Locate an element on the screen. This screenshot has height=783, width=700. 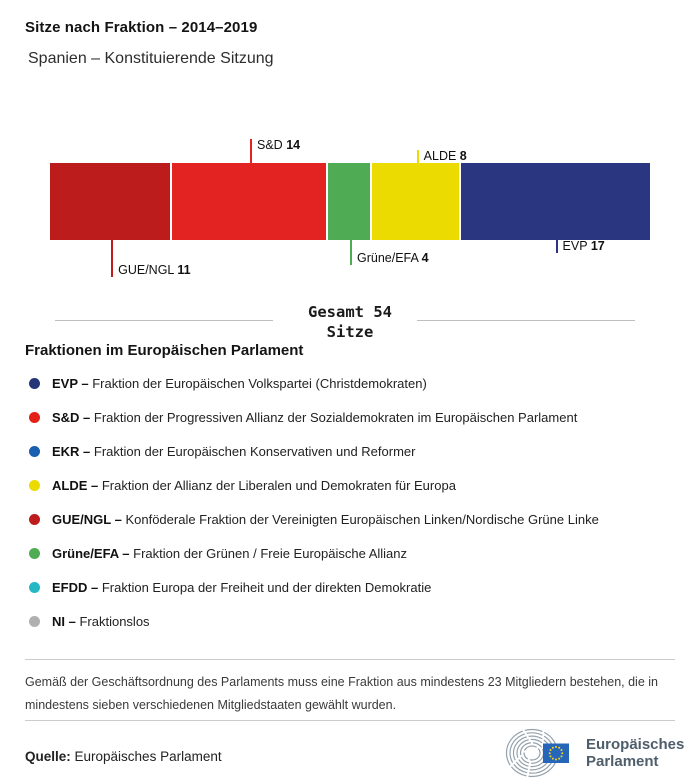
page-subtitle: Spanien – Konstituierende Sitzung is located at coordinates (151, 58).